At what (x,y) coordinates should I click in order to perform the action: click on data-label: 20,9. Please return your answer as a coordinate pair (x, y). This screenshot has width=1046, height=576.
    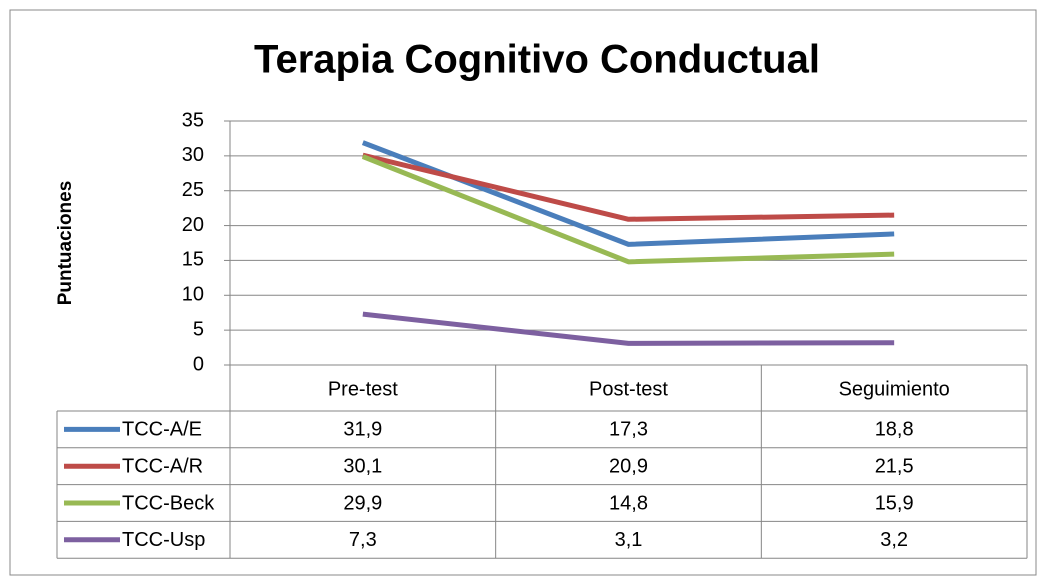
    Looking at the image, I should click on (628, 466).